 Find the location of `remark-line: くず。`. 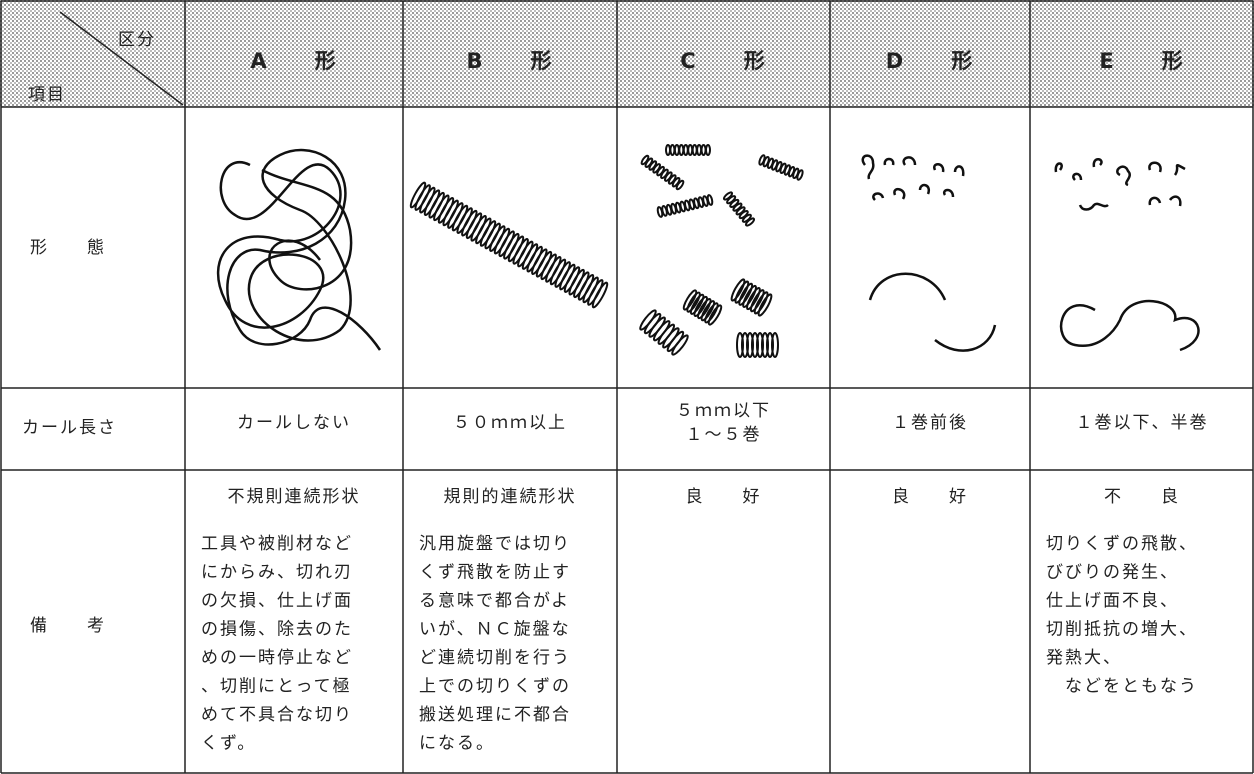

remark-line: くず。 is located at coordinates (228, 744).